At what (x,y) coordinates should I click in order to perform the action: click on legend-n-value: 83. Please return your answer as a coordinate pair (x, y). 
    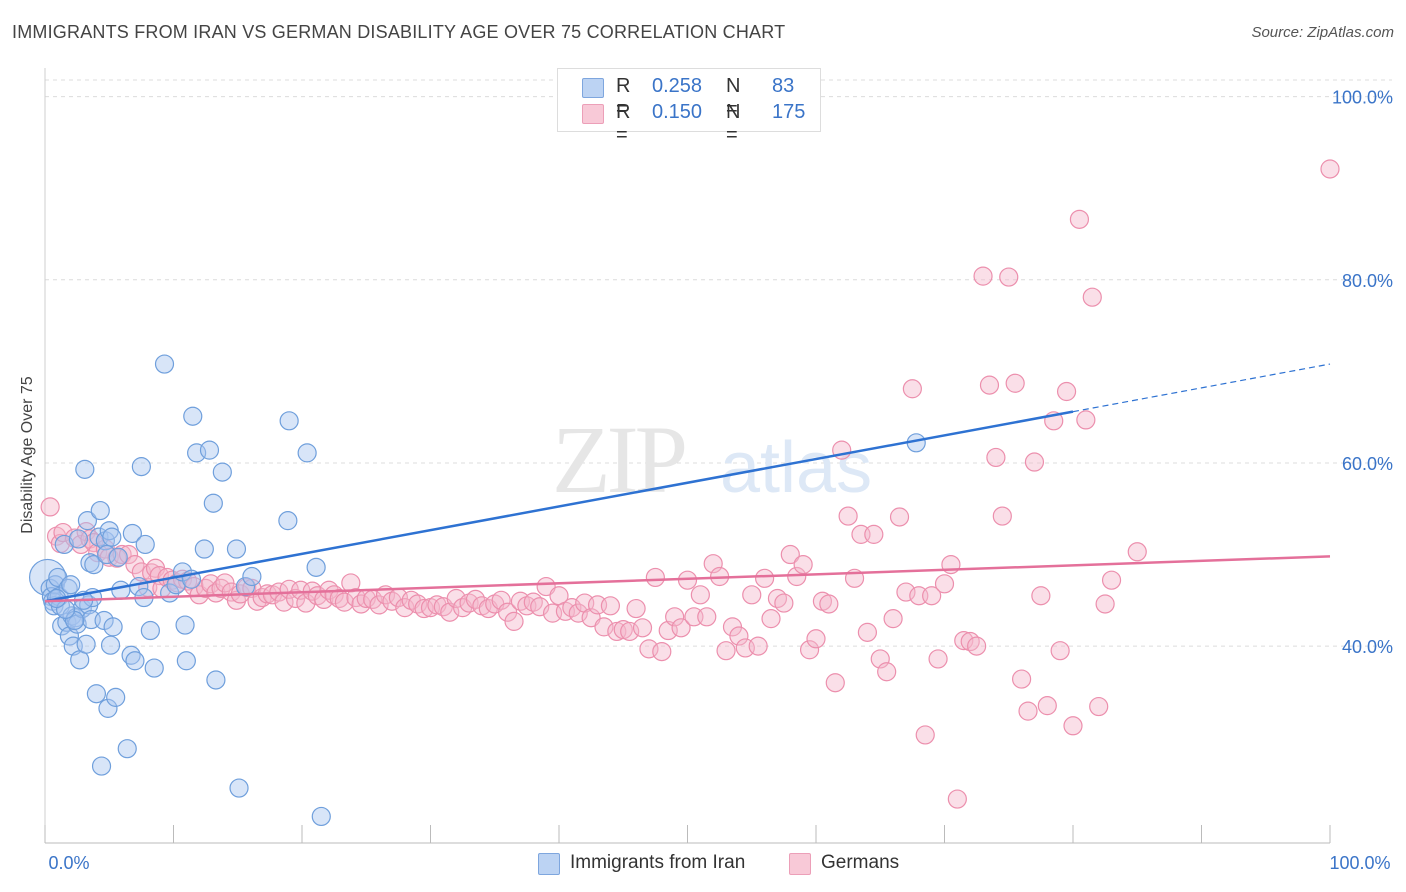
    Looking at the image, I should click on (783, 86).